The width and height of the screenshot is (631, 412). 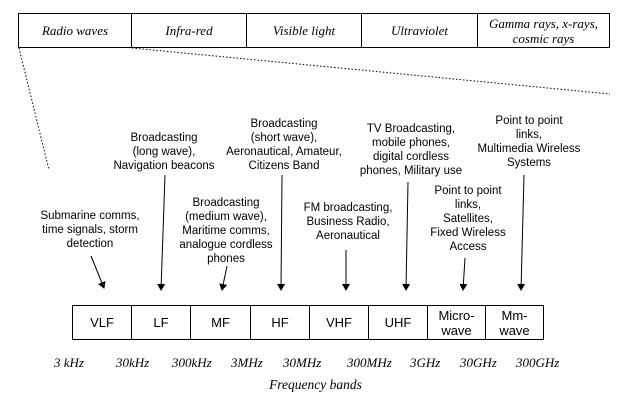 What do you see at coordinates (281, 232) in the screenshot?
I see `arrow-hf` at bounding box center [281, 232].